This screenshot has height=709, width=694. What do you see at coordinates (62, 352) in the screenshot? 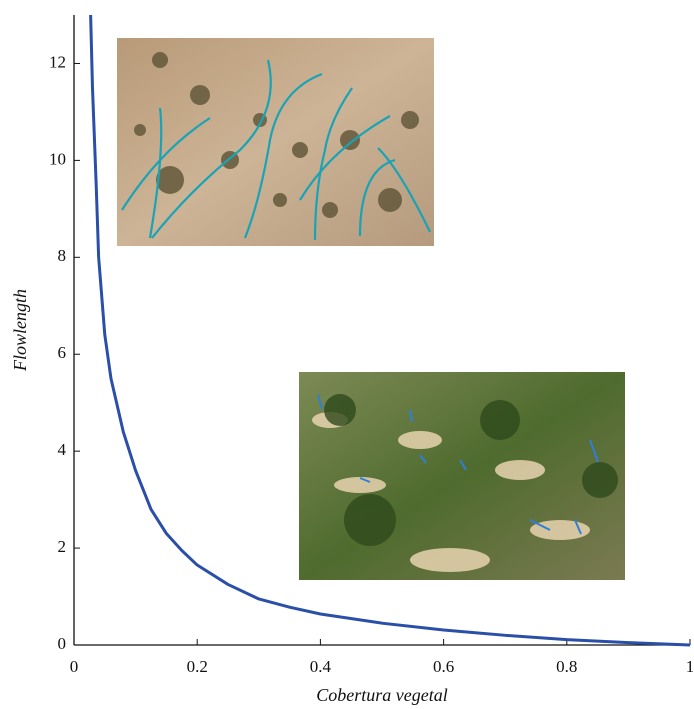
I see `y-tick-label: 6` at bounding box center [62, 352].